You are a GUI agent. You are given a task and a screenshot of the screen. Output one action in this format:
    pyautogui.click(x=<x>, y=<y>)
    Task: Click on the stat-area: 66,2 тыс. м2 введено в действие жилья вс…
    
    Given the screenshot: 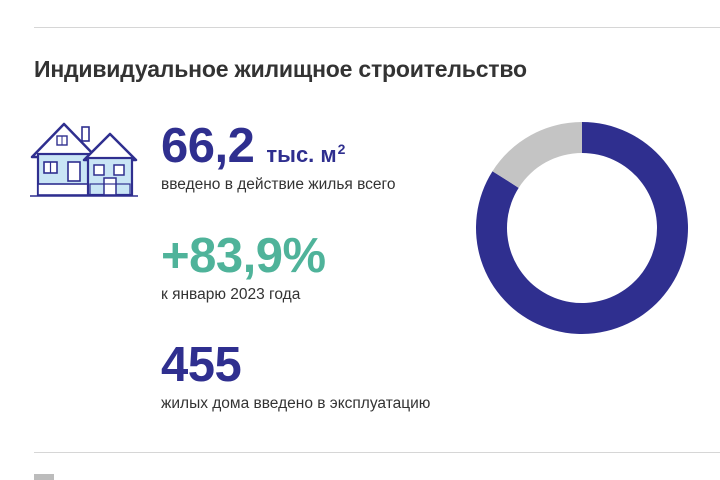 What is the action you would take?
    pyautogui.click(x=278, y=156)
    